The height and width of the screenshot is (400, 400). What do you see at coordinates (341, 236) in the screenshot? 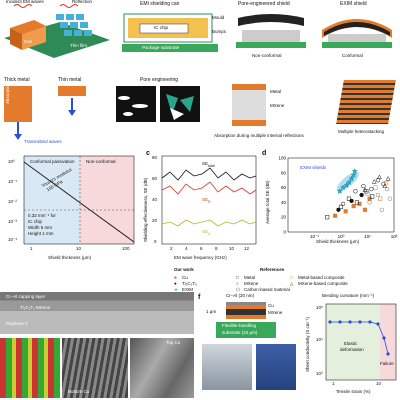
I see `d-xtick: 10⁰` at bounding box center [341, 236].